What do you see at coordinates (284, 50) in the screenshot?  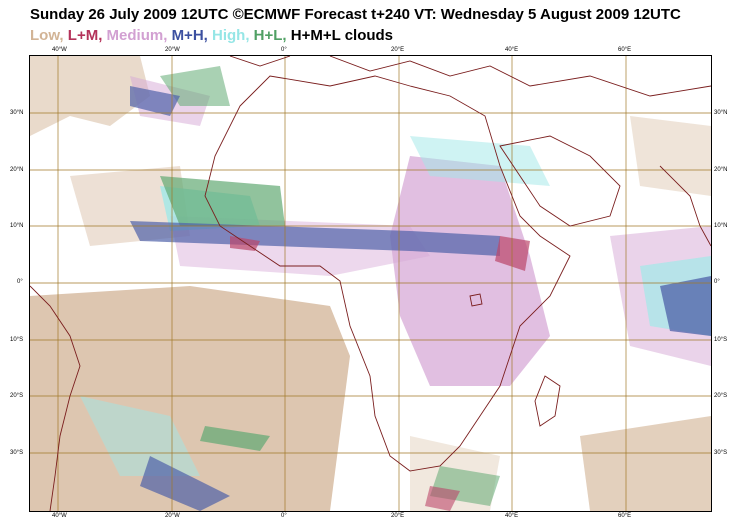 I see `top-tick-label: 0°` at bounding box center [284, 50].